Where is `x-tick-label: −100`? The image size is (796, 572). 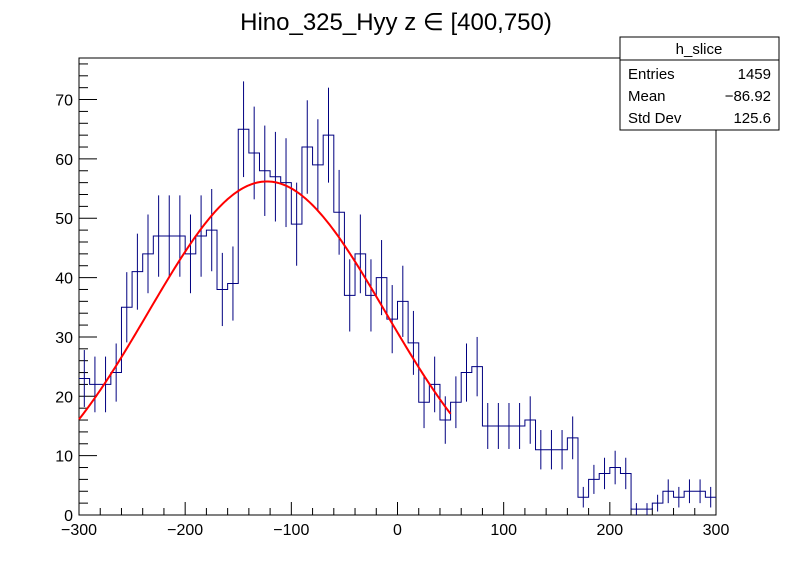 x-tick-label: −100 is located at coordinates (291, 530).